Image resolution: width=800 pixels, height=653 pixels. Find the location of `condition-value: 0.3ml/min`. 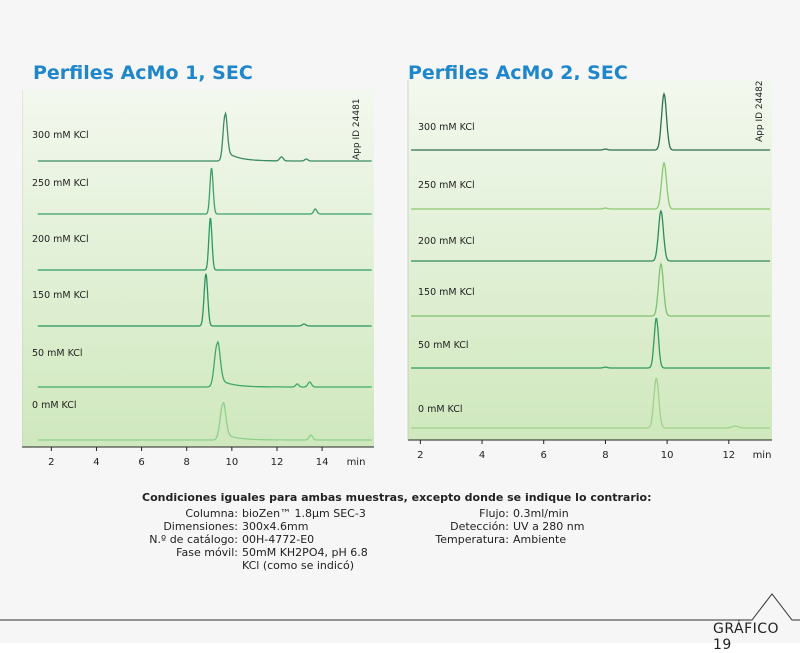

condition-value: 0.3ml/min is located at coordinates (541, 513).